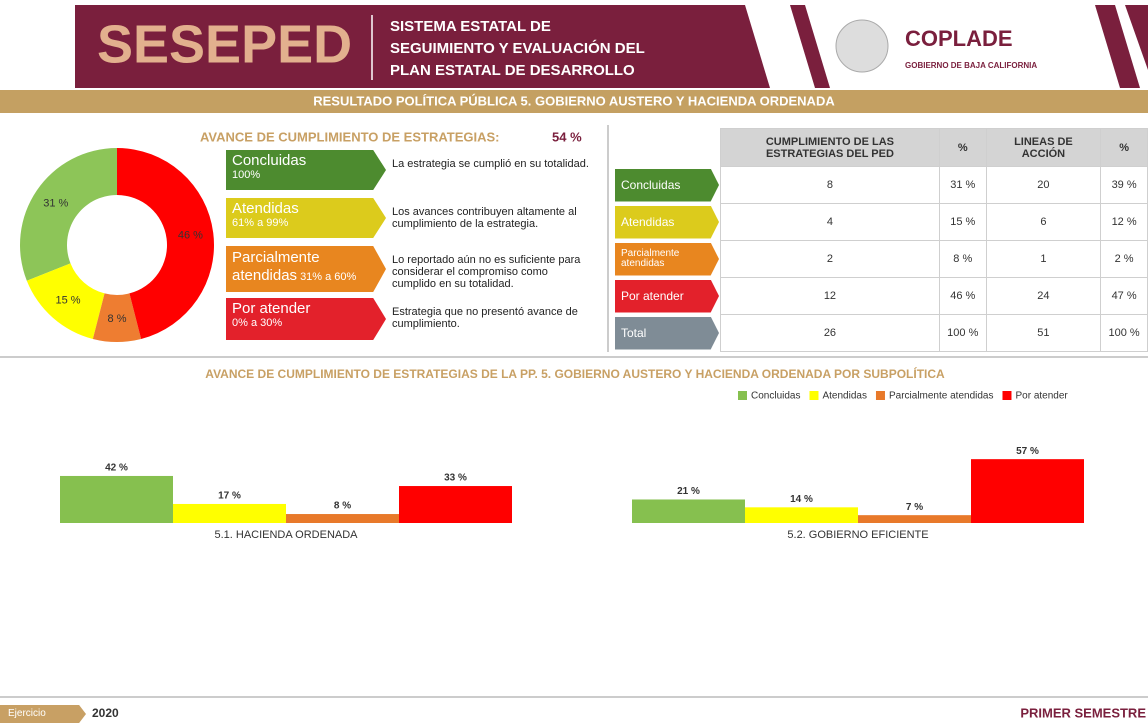 The height and width of the screenshot is (725, 1148). Describe the element at coordinates (265, 208) in the screenshot. I see `key-name: Atendidas` at that location.